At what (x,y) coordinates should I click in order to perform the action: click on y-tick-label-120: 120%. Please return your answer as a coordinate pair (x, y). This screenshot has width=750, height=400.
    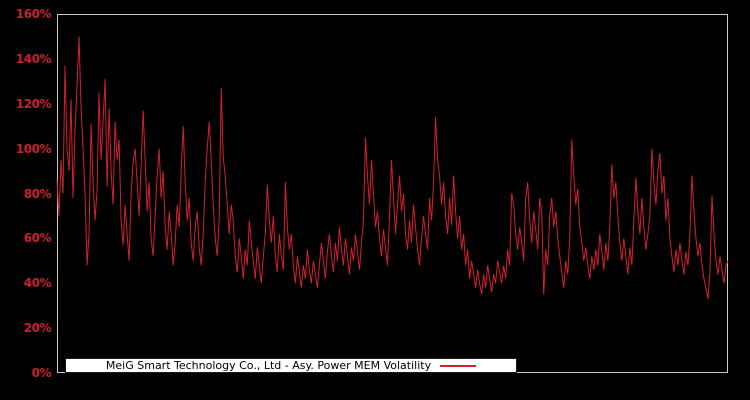
    Looking at the image, I should click on (33, 103).